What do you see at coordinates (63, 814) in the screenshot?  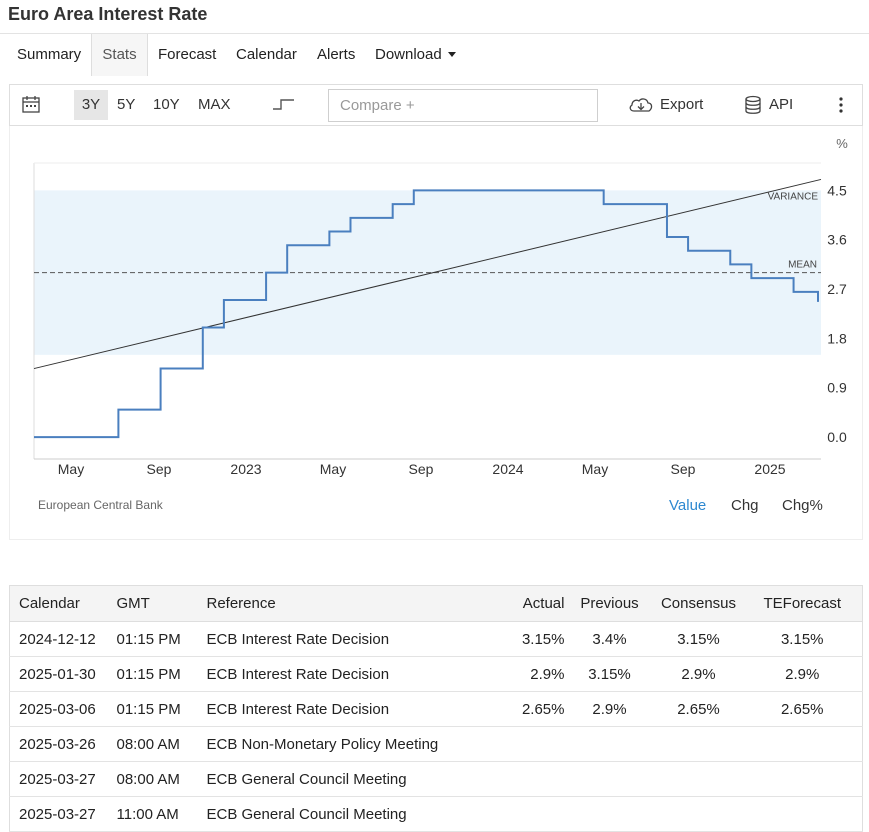 I see `cell-date: 2025-03-27` at bounding box center [63, 814].